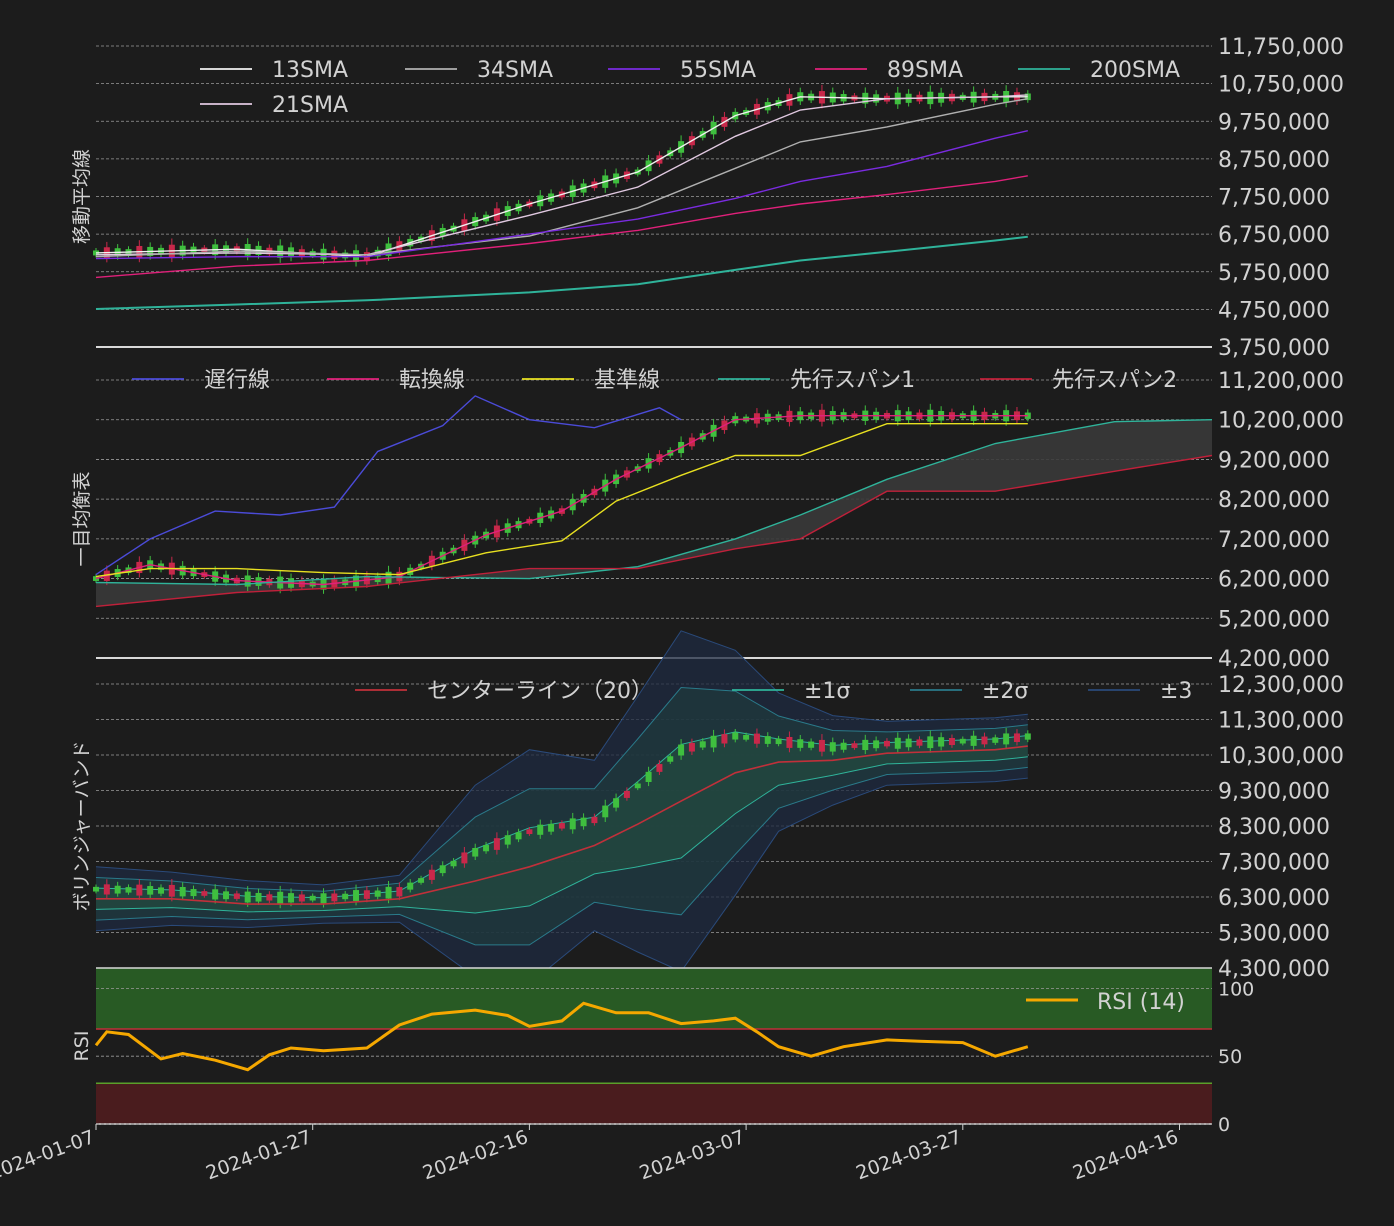 The image size is (1394, 1226). Describe the element at coordinates (1114, 380) in the screenshot. I see `legend-label: 先行スパン2` at that location.